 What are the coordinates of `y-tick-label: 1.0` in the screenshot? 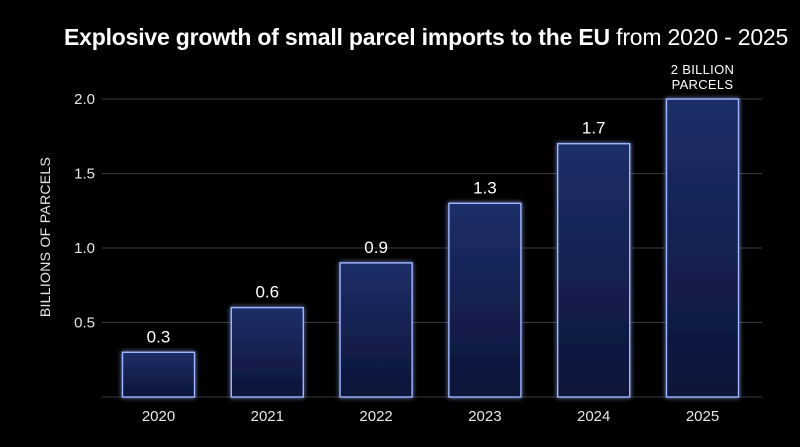 It's located at (84, 248).